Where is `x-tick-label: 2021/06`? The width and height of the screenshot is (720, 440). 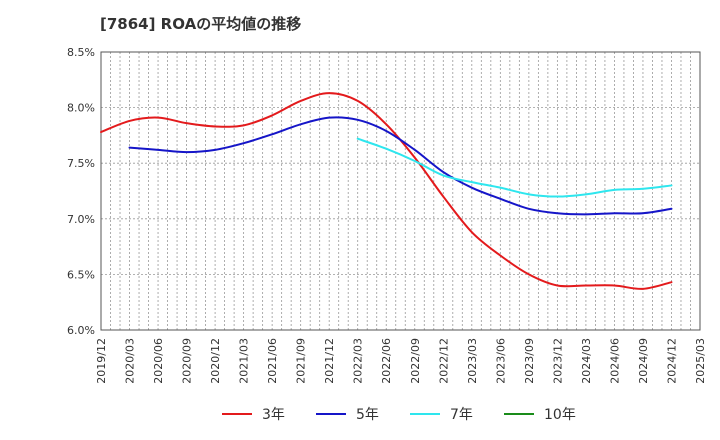
x-tick-label: 2021/06 is located at coordinates (272, 361).